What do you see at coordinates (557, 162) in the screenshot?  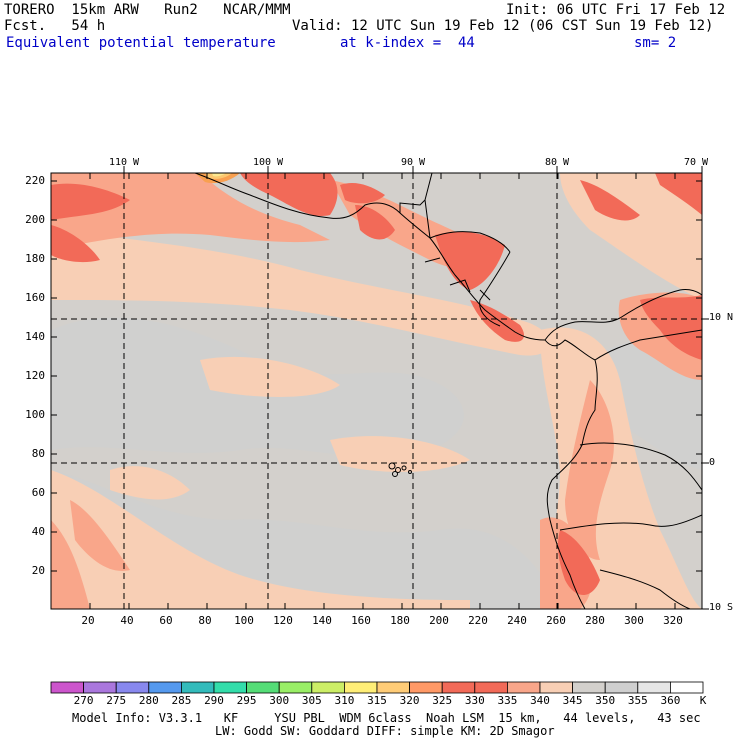 I see `lon-label-80w: 80 W` at bounding box center [557, 162].